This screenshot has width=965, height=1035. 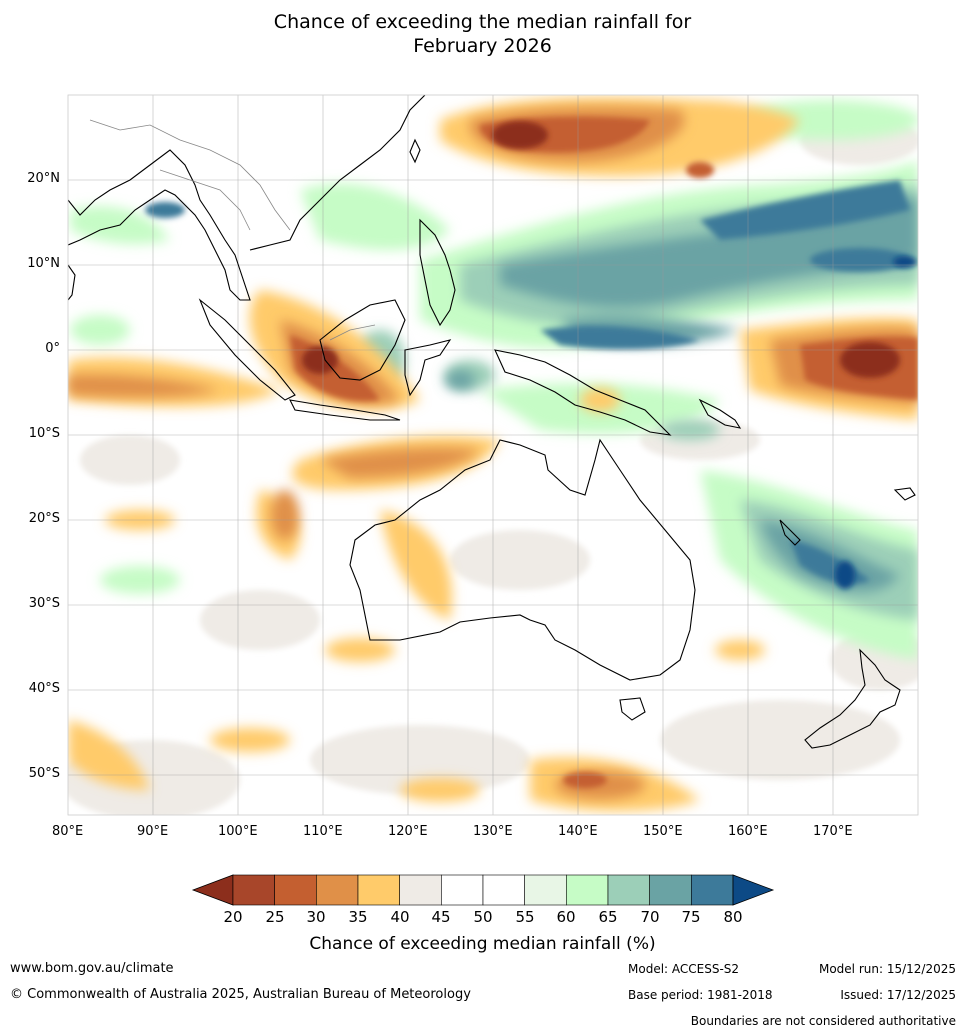 What do you see at coordinates (525, 917) in the screenshot?
I see `colorbar-tick: 55` at bounding box center [525, 917].